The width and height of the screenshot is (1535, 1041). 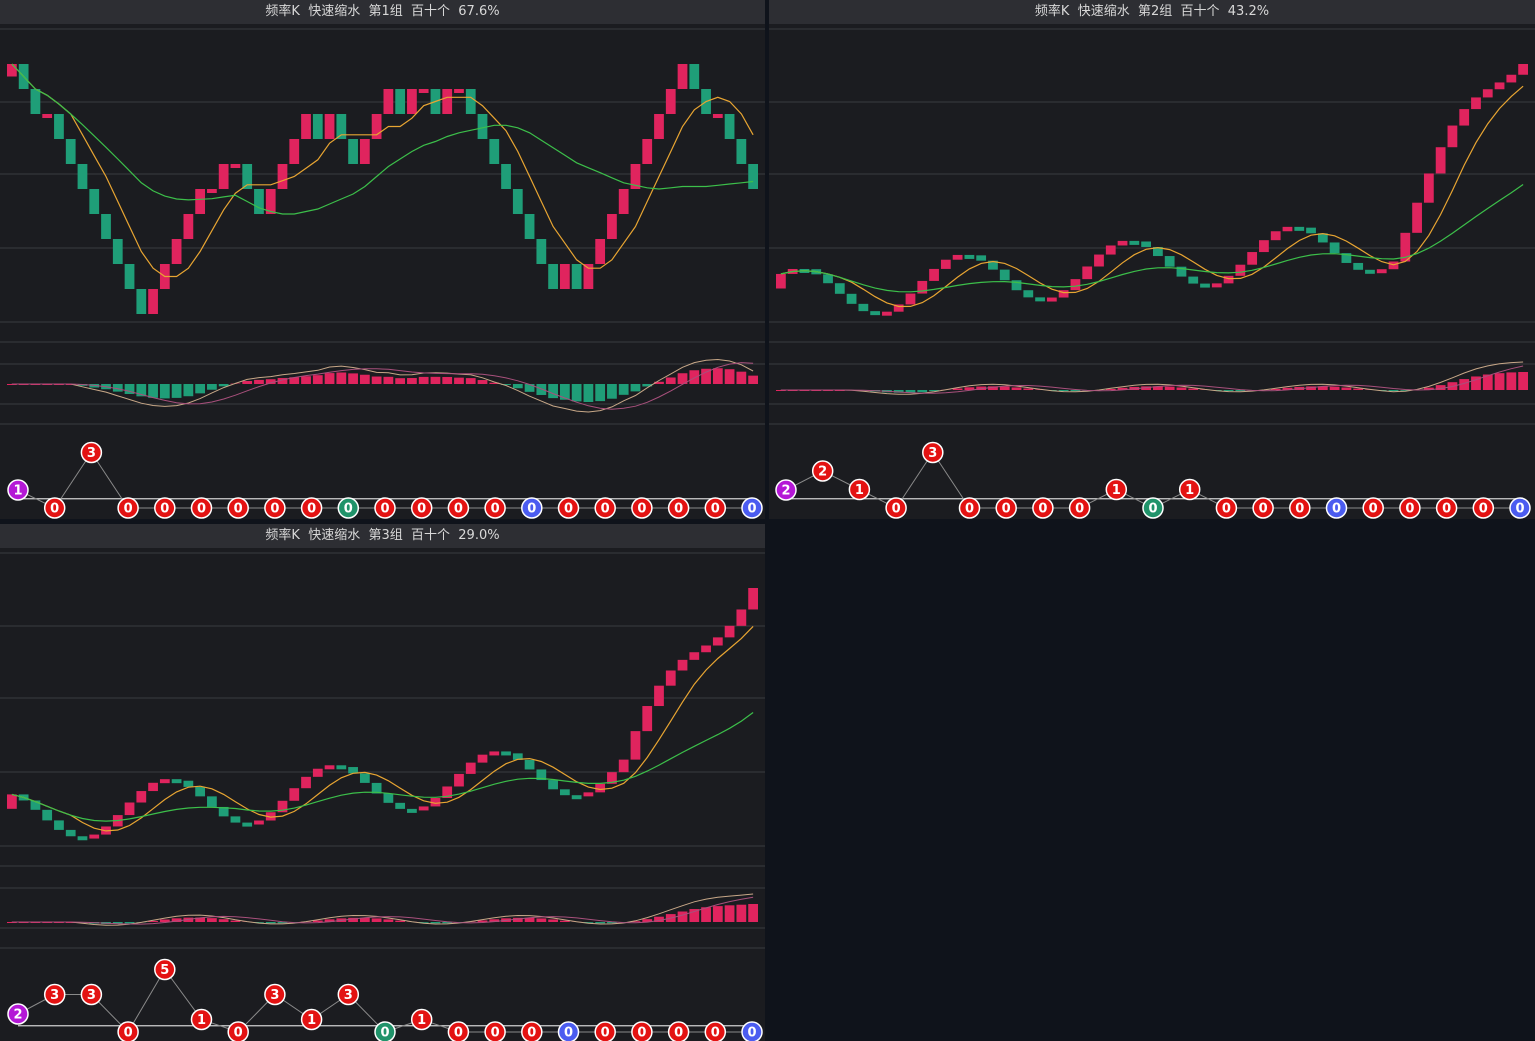 What do you see at coordinates (382, 767) in the screenshot?
I see `ma-long-line` at bounding box center [382, 767].